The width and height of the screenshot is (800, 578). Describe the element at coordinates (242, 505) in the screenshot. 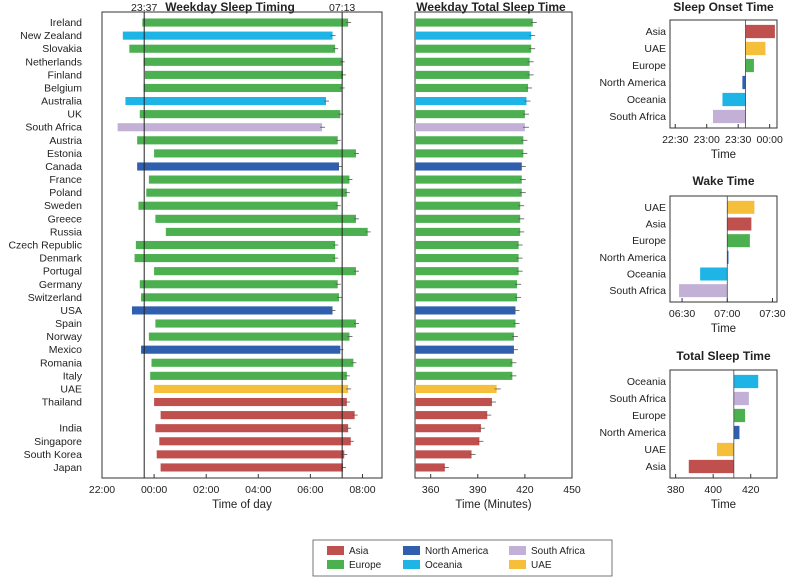

I see `timing-x-axis-label: Time of day` at that location.